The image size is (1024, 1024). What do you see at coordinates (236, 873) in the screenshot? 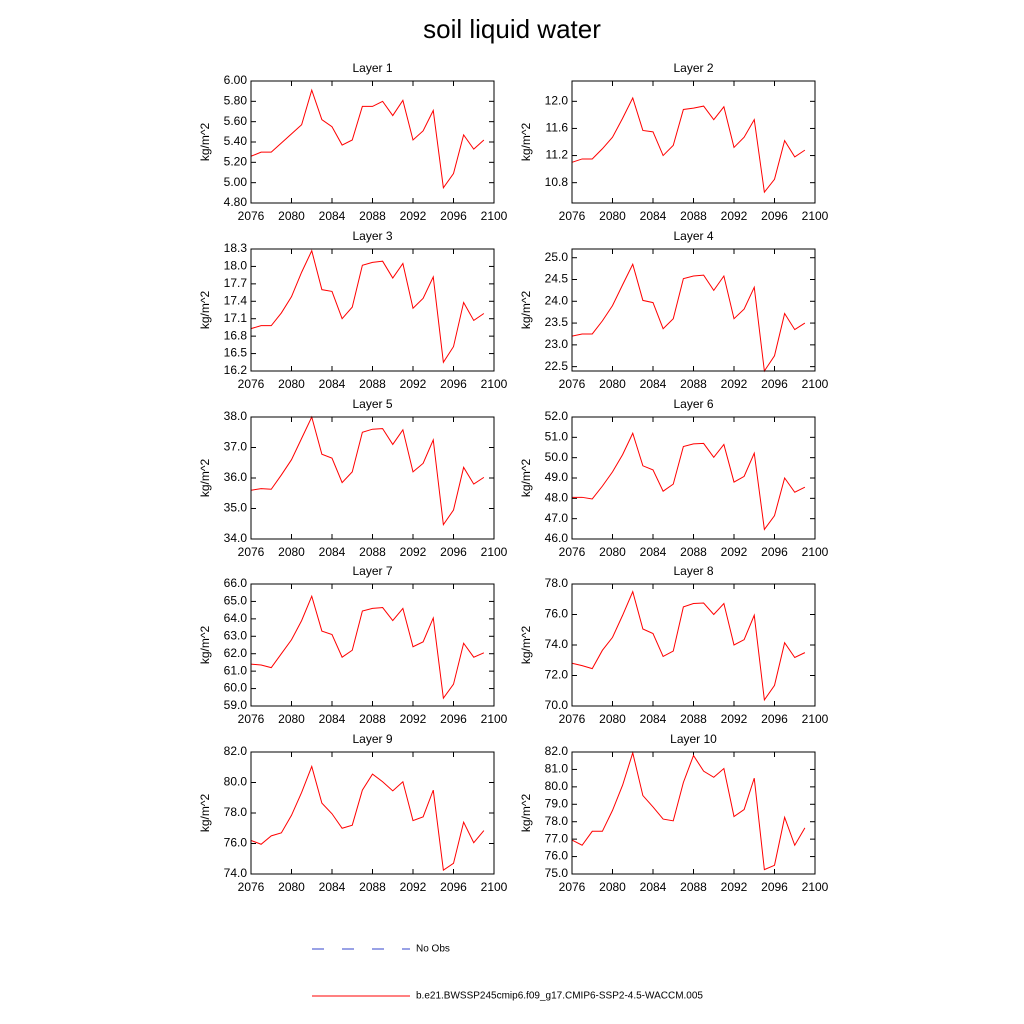
I see `y-tick-label: 74.0` at bounding box center [236, 873].